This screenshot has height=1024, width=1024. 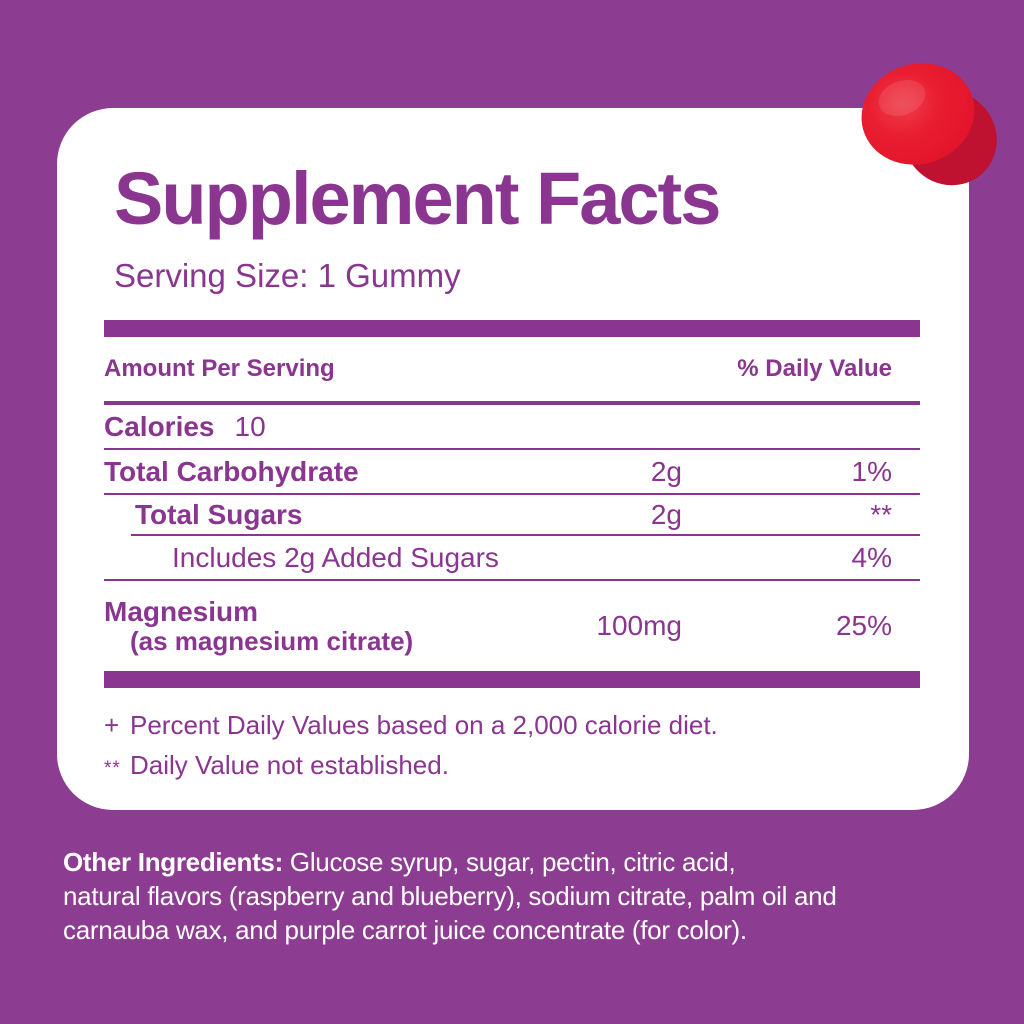 What do you see at coordinates (417, 198) in the screenshot?
I see `page-title: Supplement Facts` at bounding box center [417, 198].